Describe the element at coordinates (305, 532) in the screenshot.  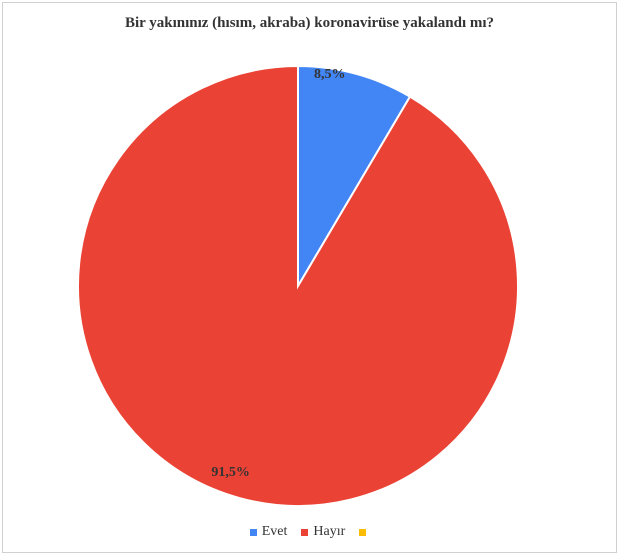
I see `legend-swatch-hayir` at that location.